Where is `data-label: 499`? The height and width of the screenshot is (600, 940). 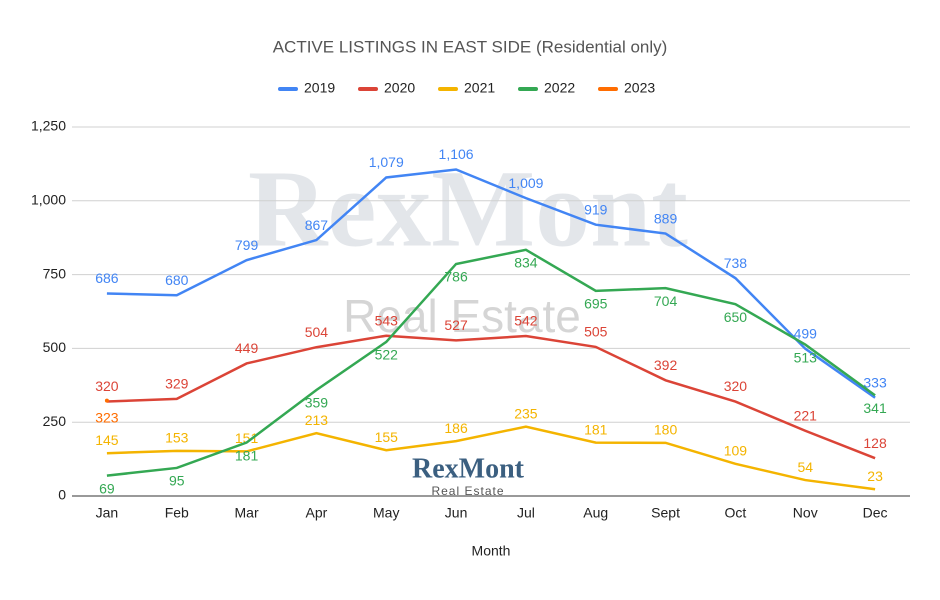 data-label: 499 is located at coordinates (806, 333).